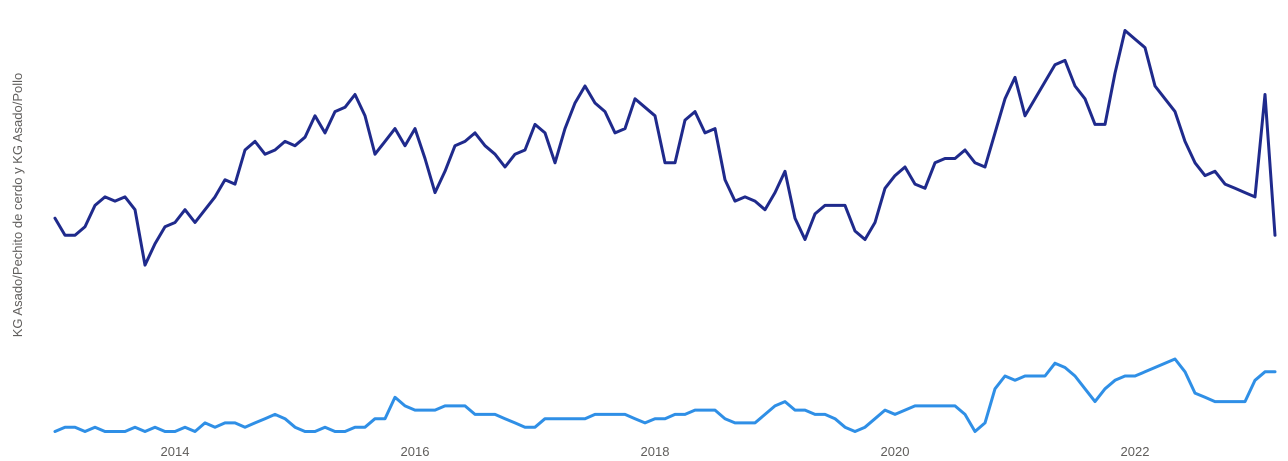  I want to click on x-tick-label: 2018, so click(655, 451).